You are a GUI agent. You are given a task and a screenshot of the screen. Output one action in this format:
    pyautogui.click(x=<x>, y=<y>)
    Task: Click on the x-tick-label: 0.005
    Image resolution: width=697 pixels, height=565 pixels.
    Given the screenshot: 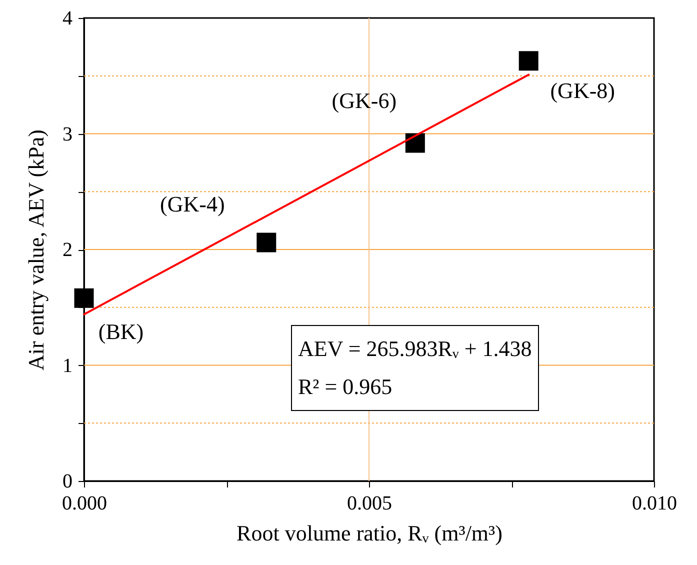 What is the action you would take?
    pyautogui.click(x=369, y=503)
    